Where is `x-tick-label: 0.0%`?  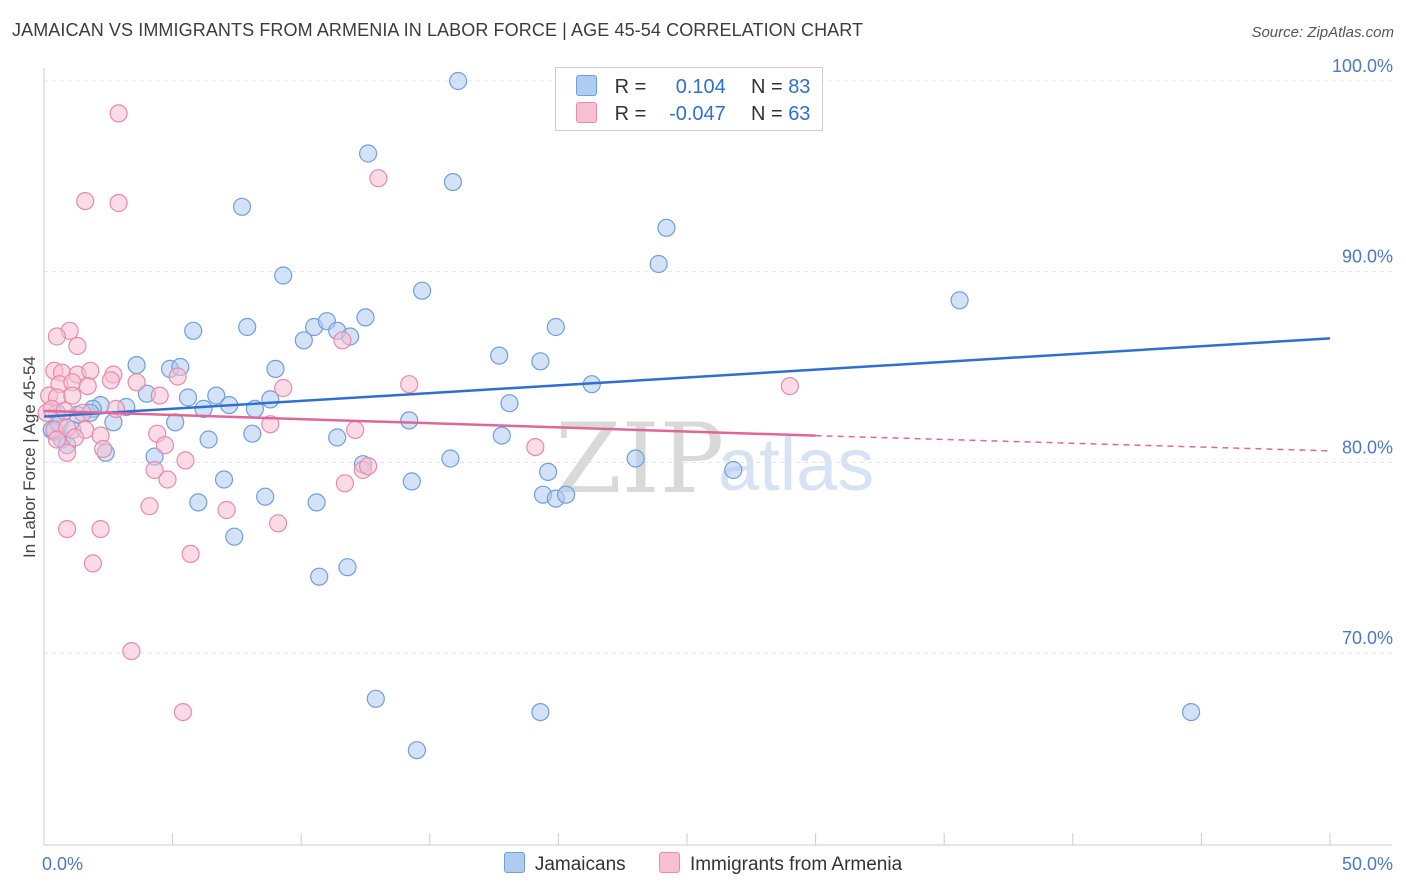 x-tick-label: 0.0% is located at coordinates (62, 864).